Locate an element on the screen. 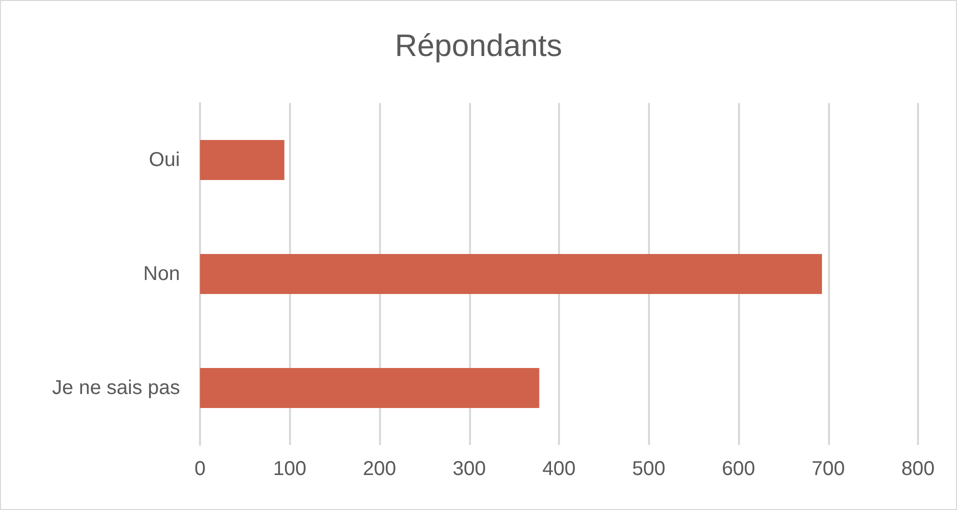  y-tick-label: Non is located at coordinates (161, 274).